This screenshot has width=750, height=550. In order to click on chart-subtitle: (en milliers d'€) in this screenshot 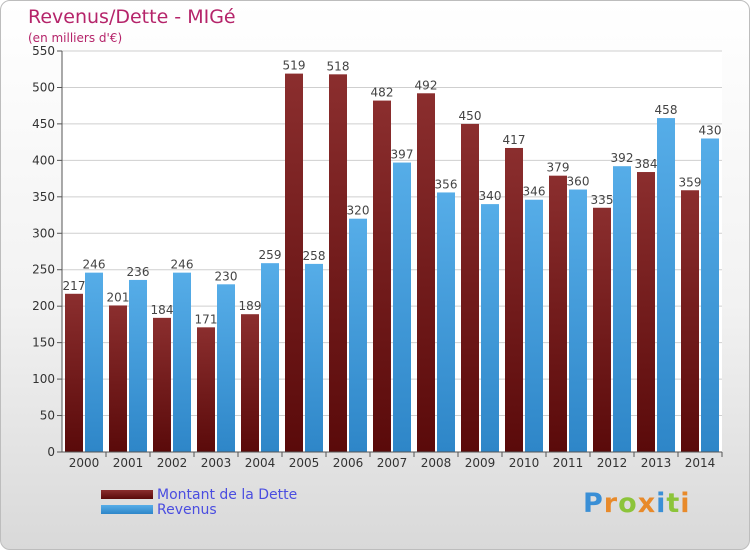, I will do `click(75, 38)`.